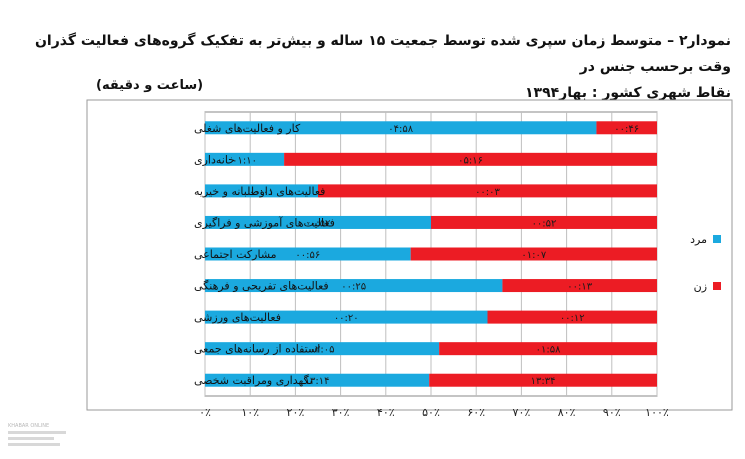 The width and height of the screenshot is (745, 459). I want to click on category-label: خانه‌داری, so click(214, 159).